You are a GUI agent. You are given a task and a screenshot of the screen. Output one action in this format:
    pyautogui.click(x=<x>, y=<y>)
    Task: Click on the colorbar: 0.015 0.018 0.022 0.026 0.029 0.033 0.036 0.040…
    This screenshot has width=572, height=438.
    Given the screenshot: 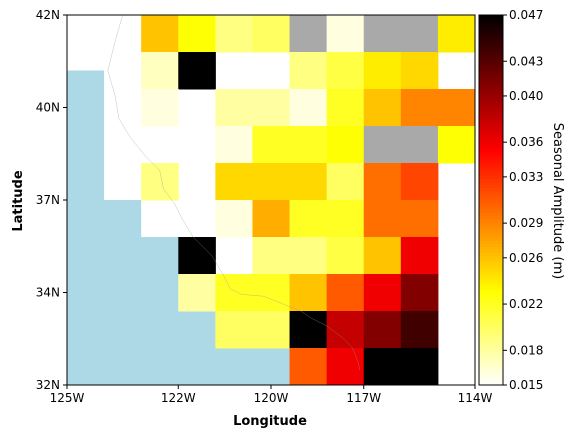 What is the action you would take?
    pyautogui.click(x=510, y=200)
    